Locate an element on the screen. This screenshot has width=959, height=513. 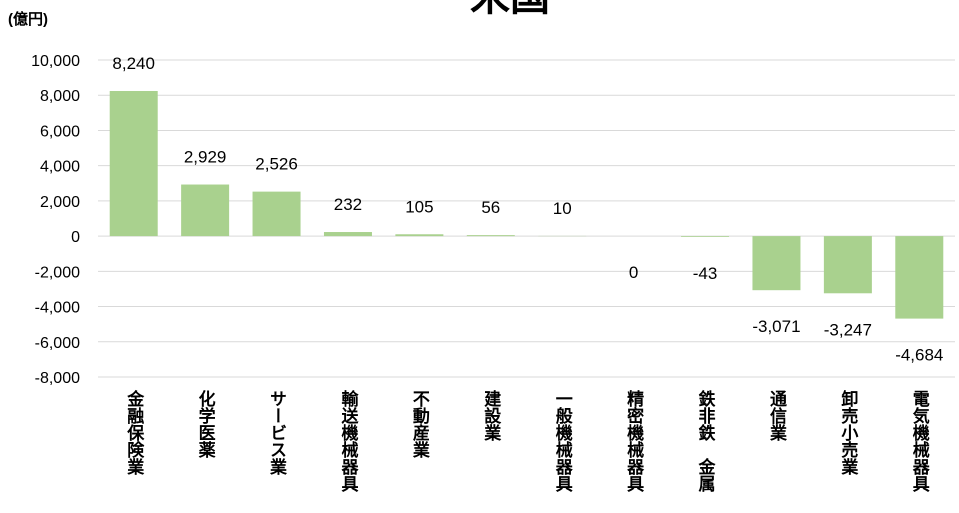
x-tick-label: 電気機械器具 is located at coordinates (920, 441).